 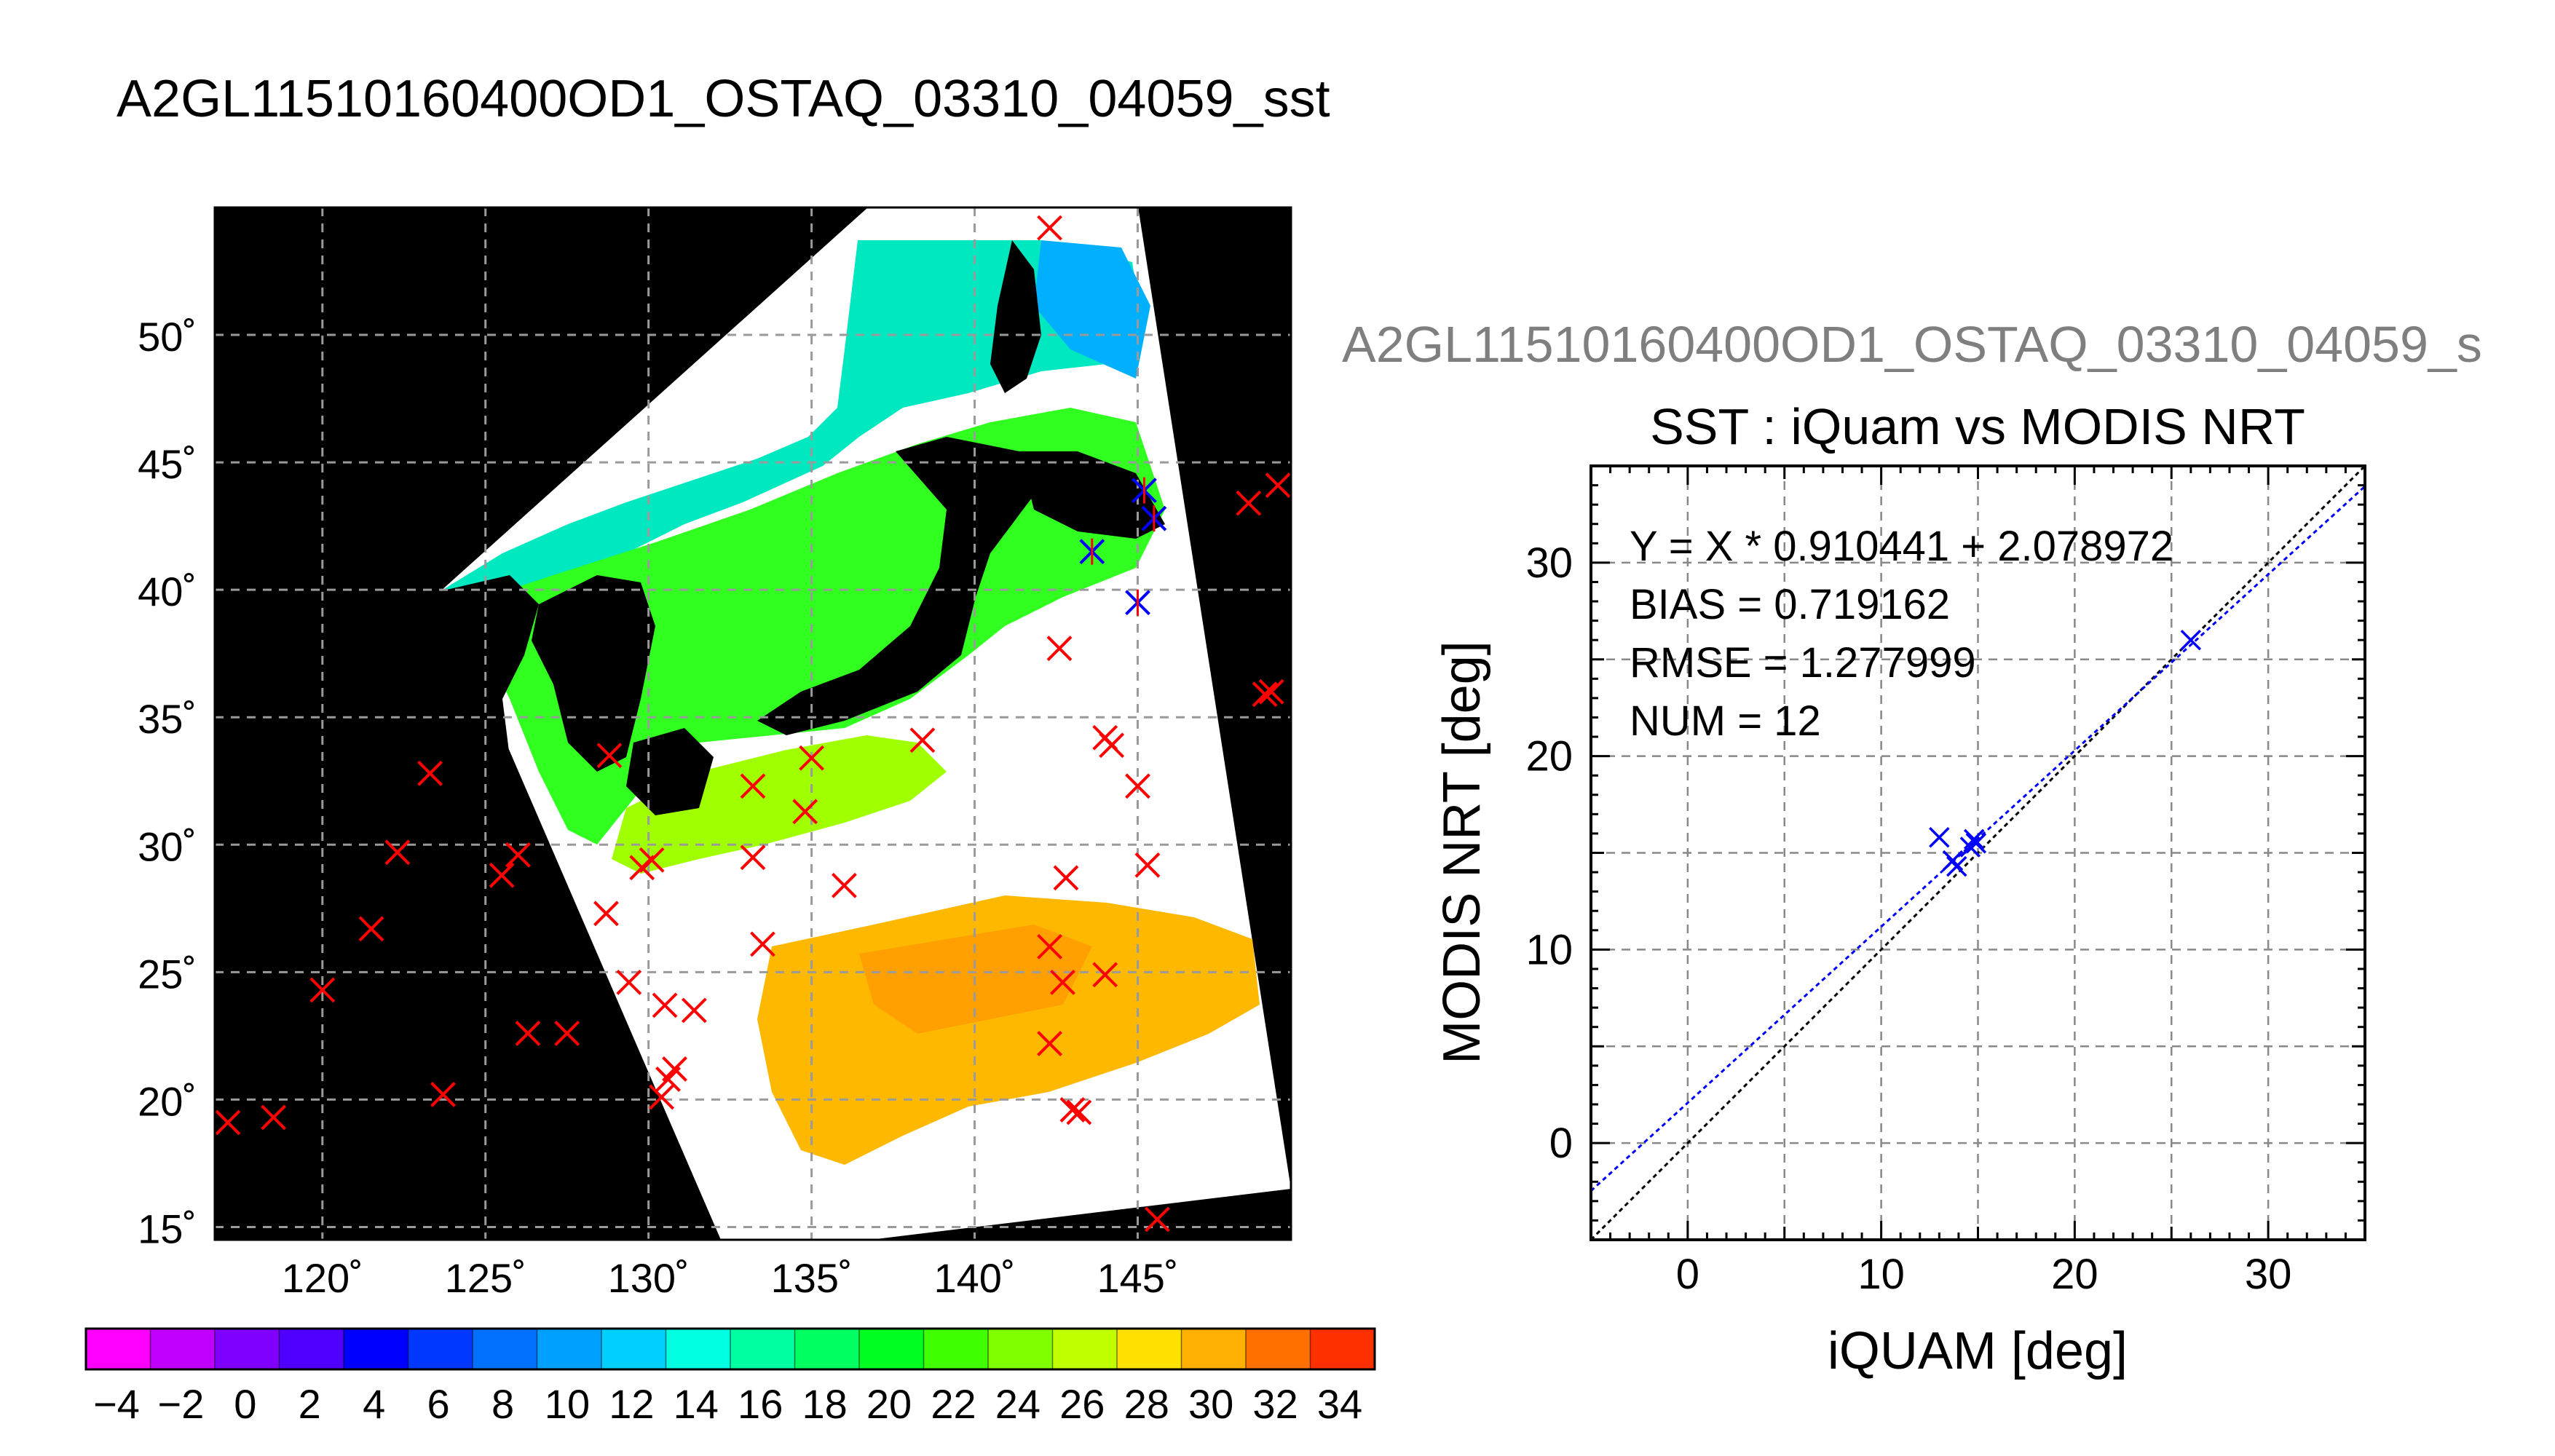 I want to click on map-lat-label: 35˚, so click(x=167, y=719).